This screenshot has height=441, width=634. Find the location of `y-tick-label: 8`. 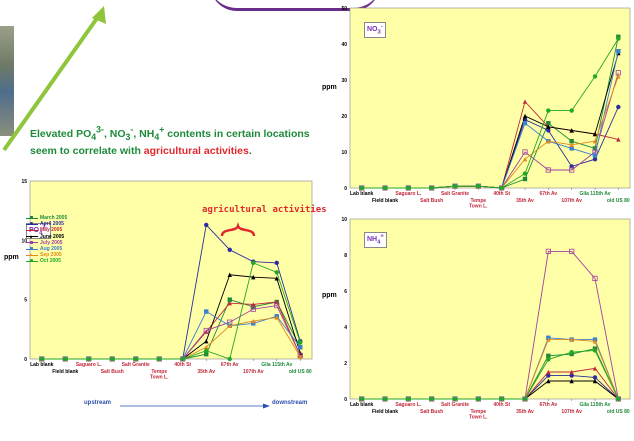

y-tick-label: 8 is located at coordinates (345, 256).